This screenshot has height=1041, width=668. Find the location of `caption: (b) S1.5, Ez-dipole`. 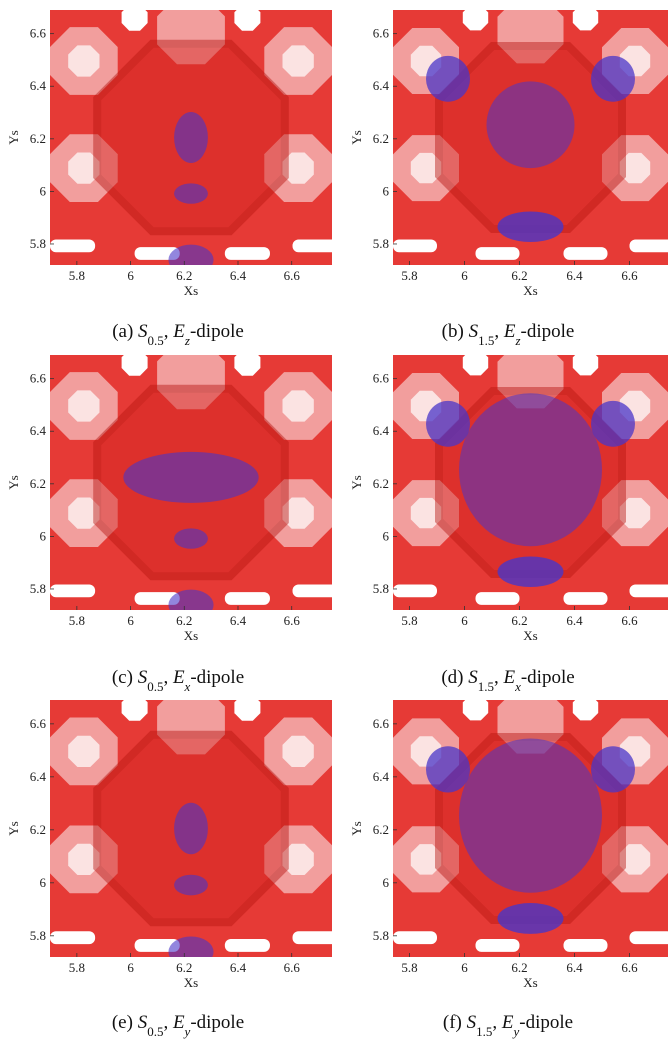

caption: (b) S1.5, Ez-dipole is located at coordinates (508, 334).